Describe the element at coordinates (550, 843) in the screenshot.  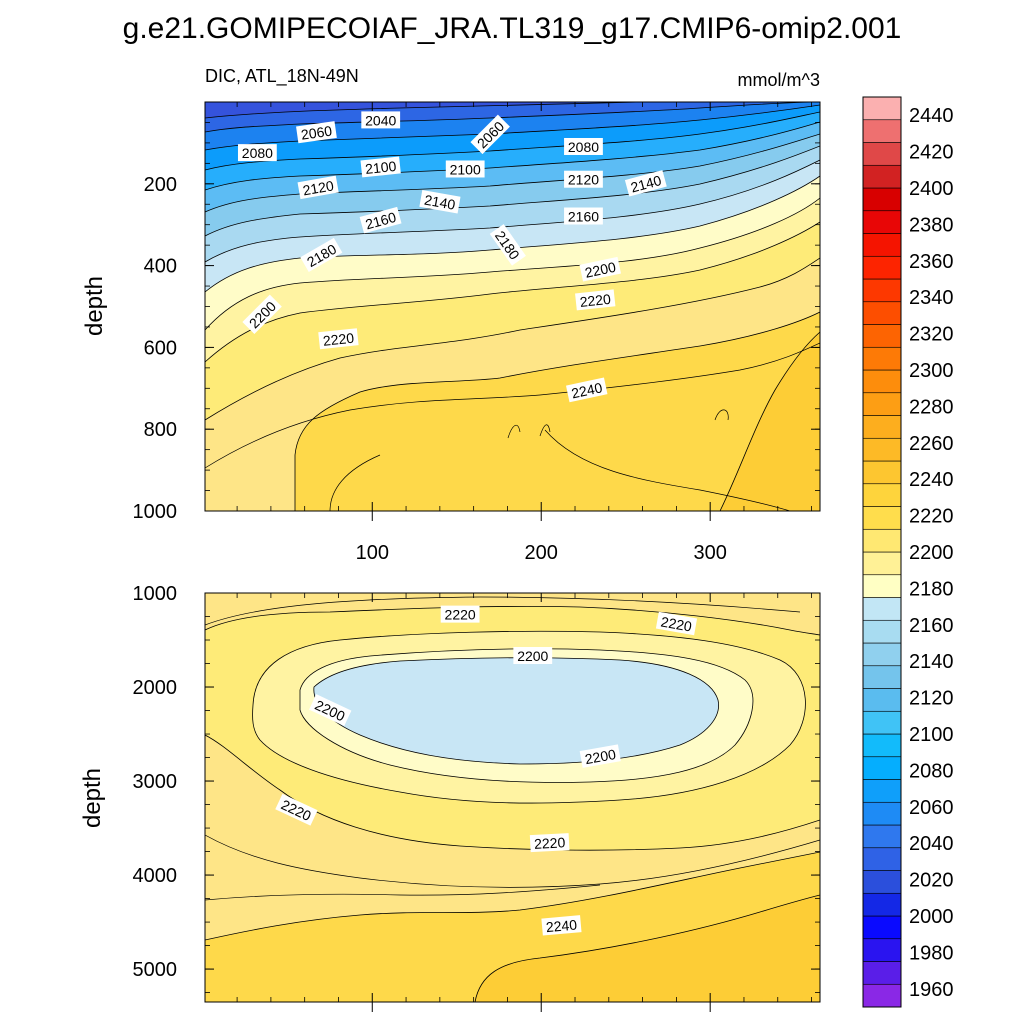
I see `lower-contour-label-text: 2220` at that location.